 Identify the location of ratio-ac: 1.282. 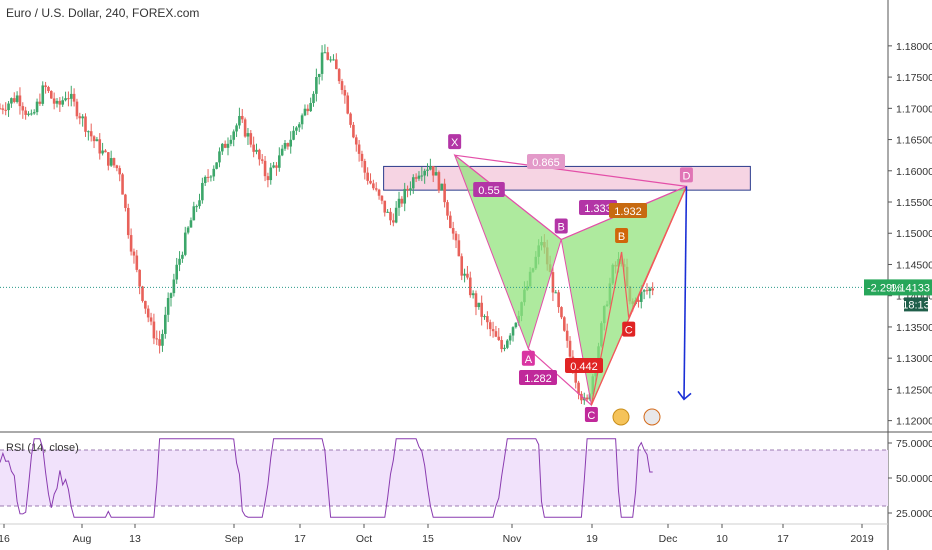
(538, 377).